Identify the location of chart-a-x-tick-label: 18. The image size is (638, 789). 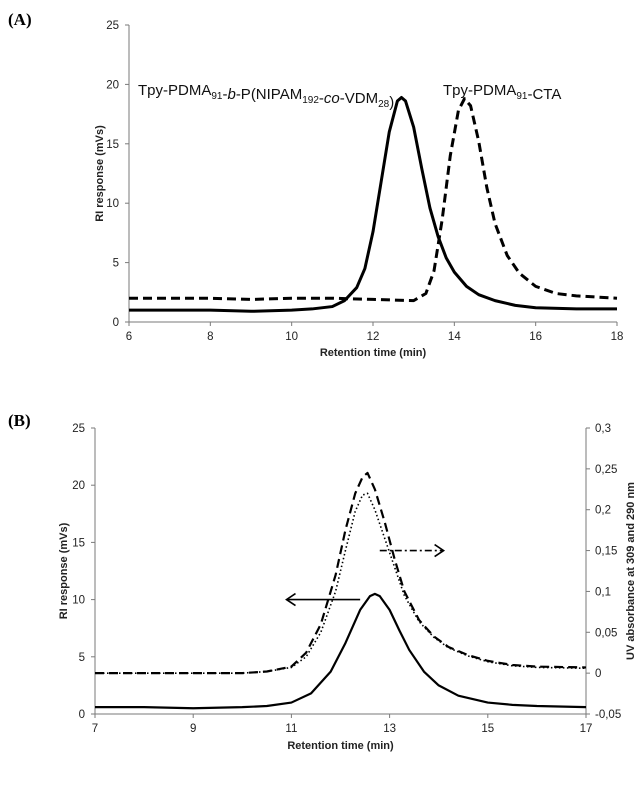
(617, 337).